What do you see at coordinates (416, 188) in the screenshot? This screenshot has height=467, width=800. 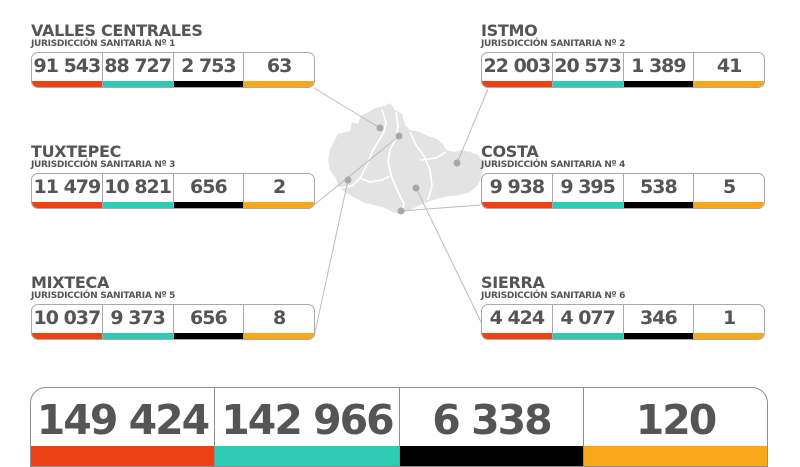 I see `marker-sierra` at bounding box center [416, 188].